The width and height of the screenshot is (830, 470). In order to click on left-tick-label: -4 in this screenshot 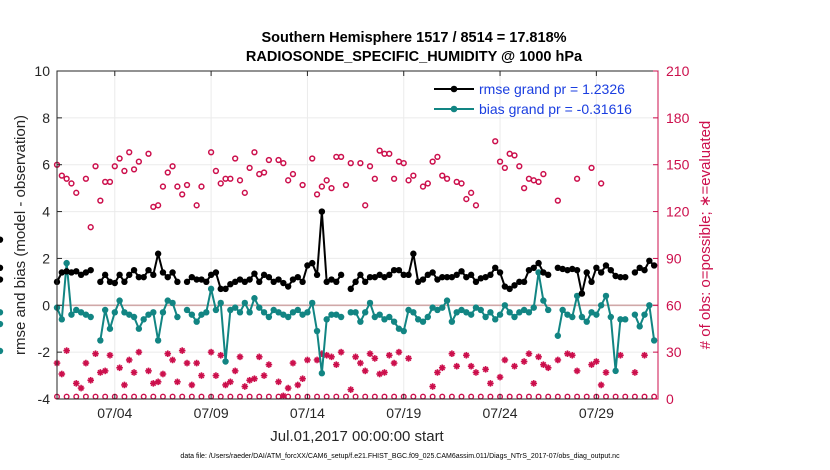, I will do `click(44, 399)`.